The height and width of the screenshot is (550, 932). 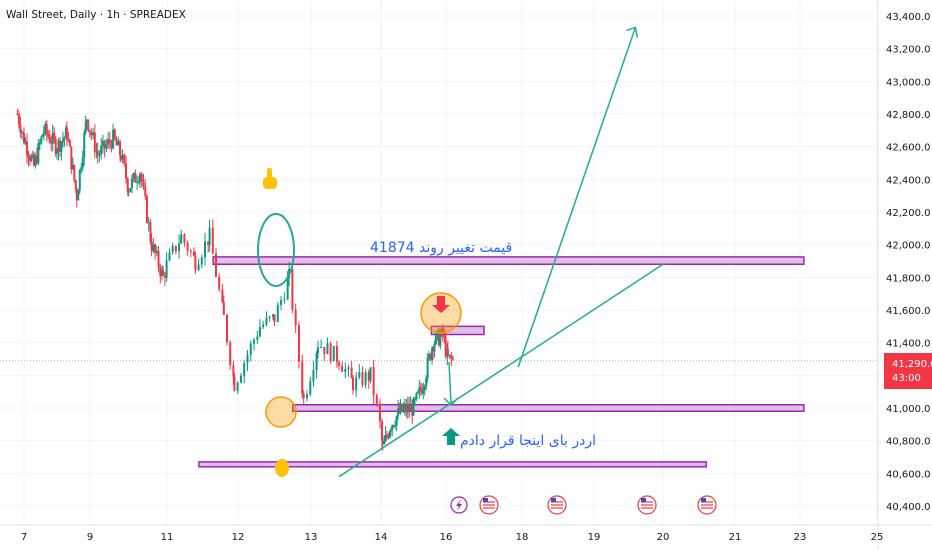 What do you see at coordinates (908, 82) in the screenshot?
I see `y-tick-label: 43,000.0` at bounding box center [908, 82].